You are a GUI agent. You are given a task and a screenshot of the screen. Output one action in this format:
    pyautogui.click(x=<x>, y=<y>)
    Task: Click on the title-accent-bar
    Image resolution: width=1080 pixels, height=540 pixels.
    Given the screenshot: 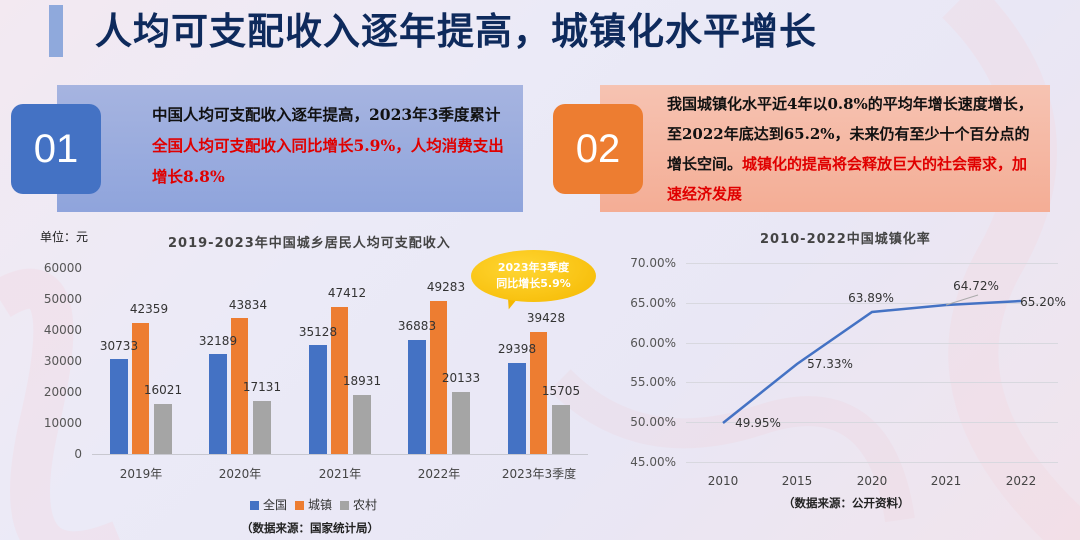 What is the action you would take?
    pyautogui.click(x=56, y=31)
    